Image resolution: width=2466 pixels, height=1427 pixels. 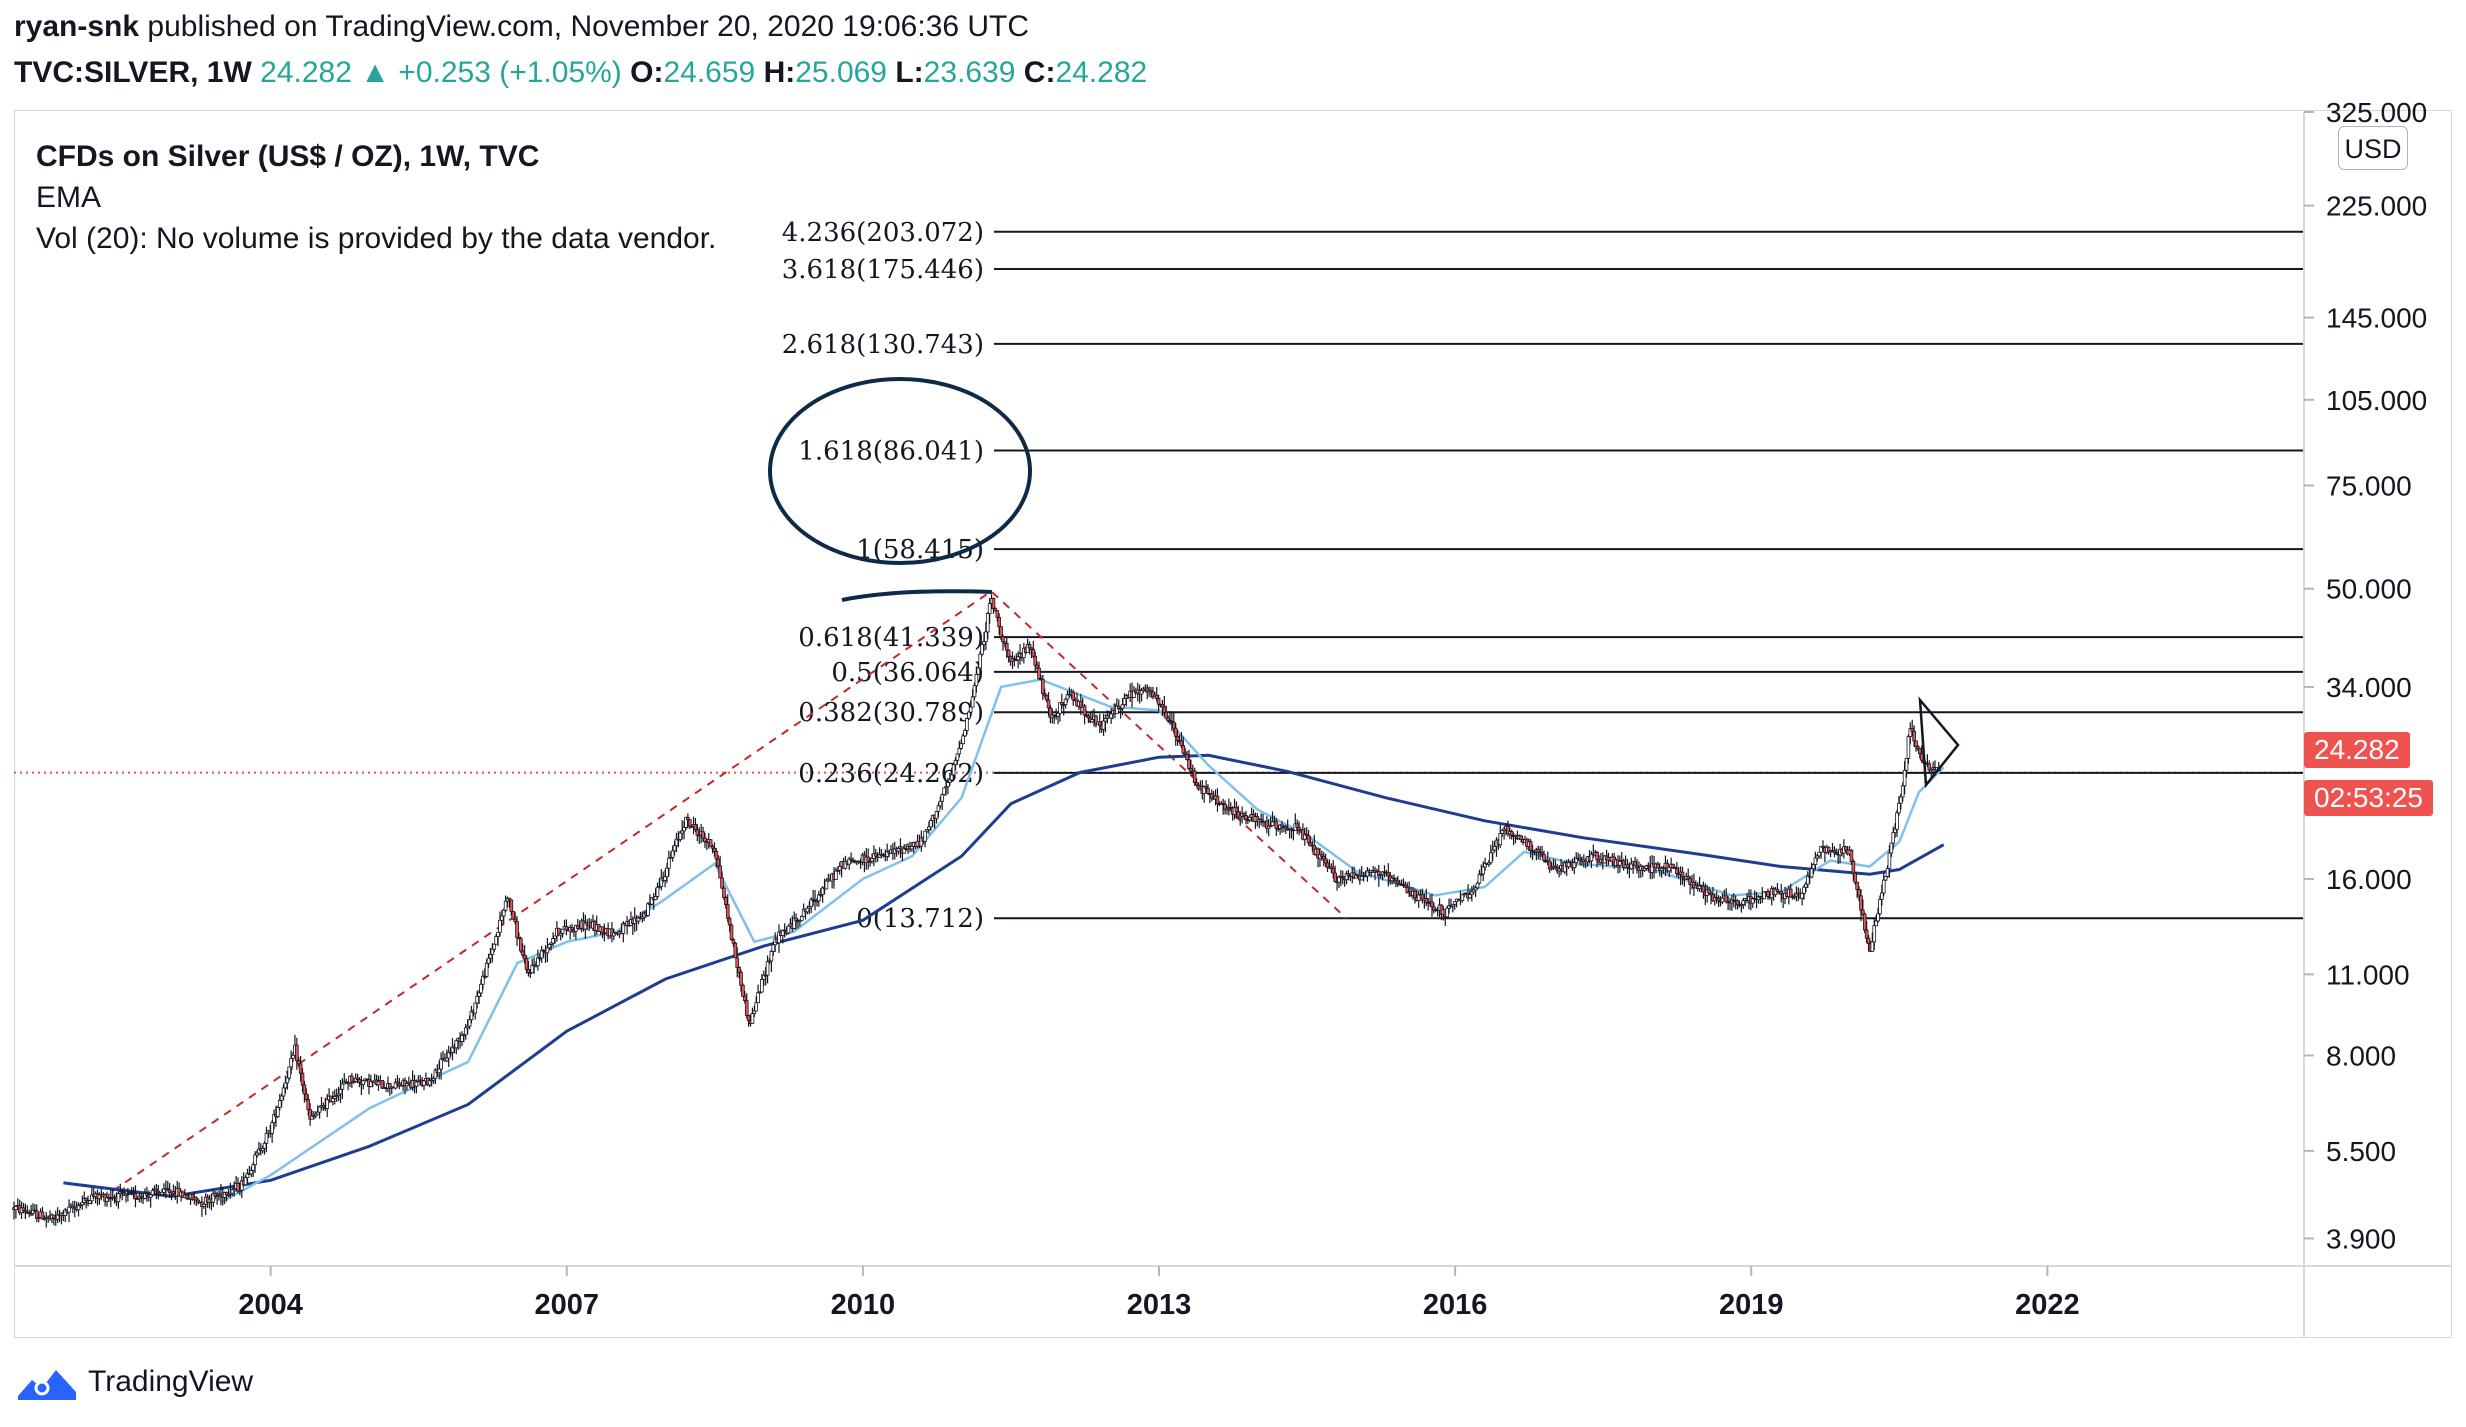 What do you see at coordinates (2376, 206) in the screenshot?
I see `y-tick-label: 225.000` at bounding box center [2376, 206].